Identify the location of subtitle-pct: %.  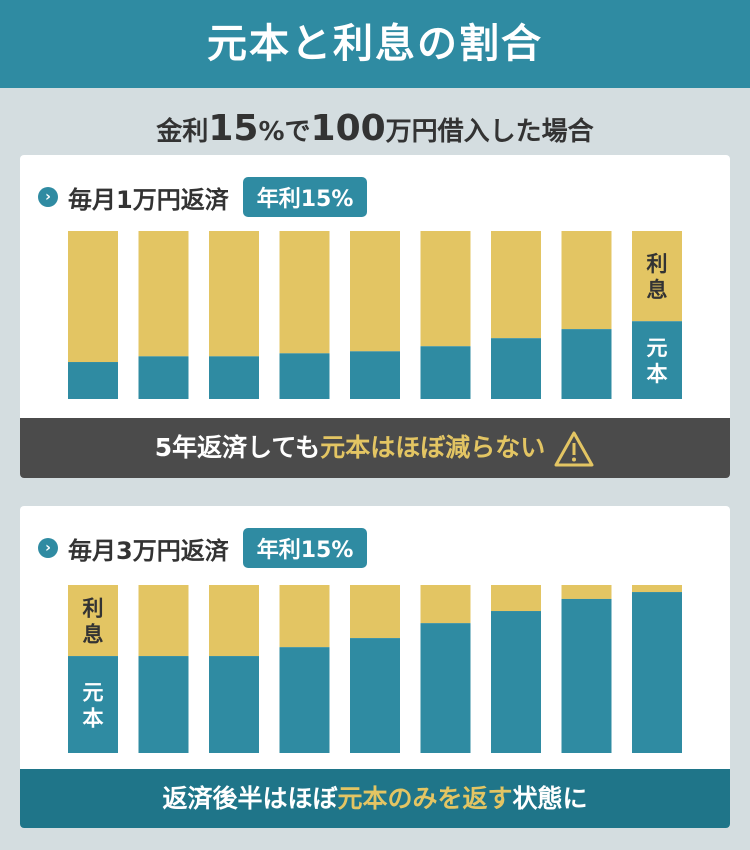
(271, 132).